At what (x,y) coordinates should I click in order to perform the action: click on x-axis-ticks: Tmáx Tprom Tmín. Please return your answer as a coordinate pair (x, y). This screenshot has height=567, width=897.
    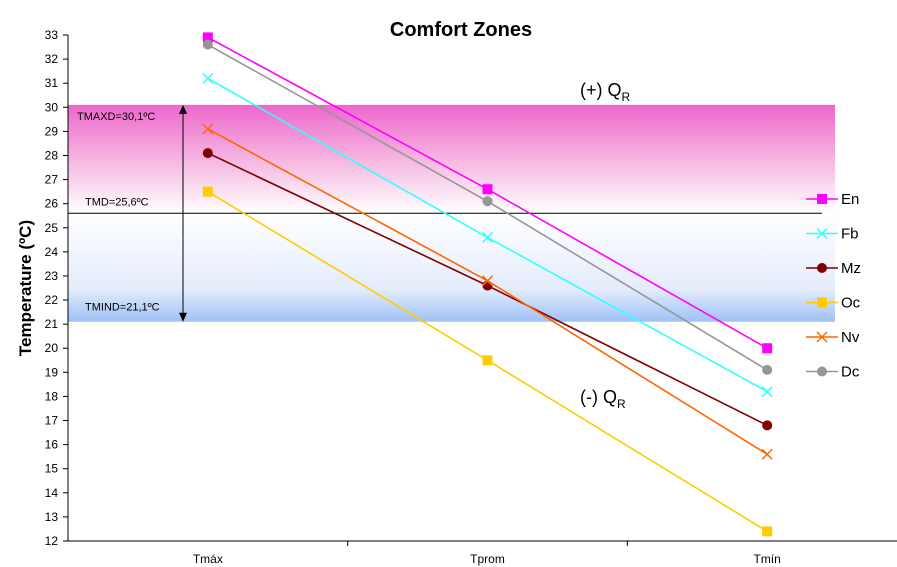
    Looking at the image, I should click on (487, 553).